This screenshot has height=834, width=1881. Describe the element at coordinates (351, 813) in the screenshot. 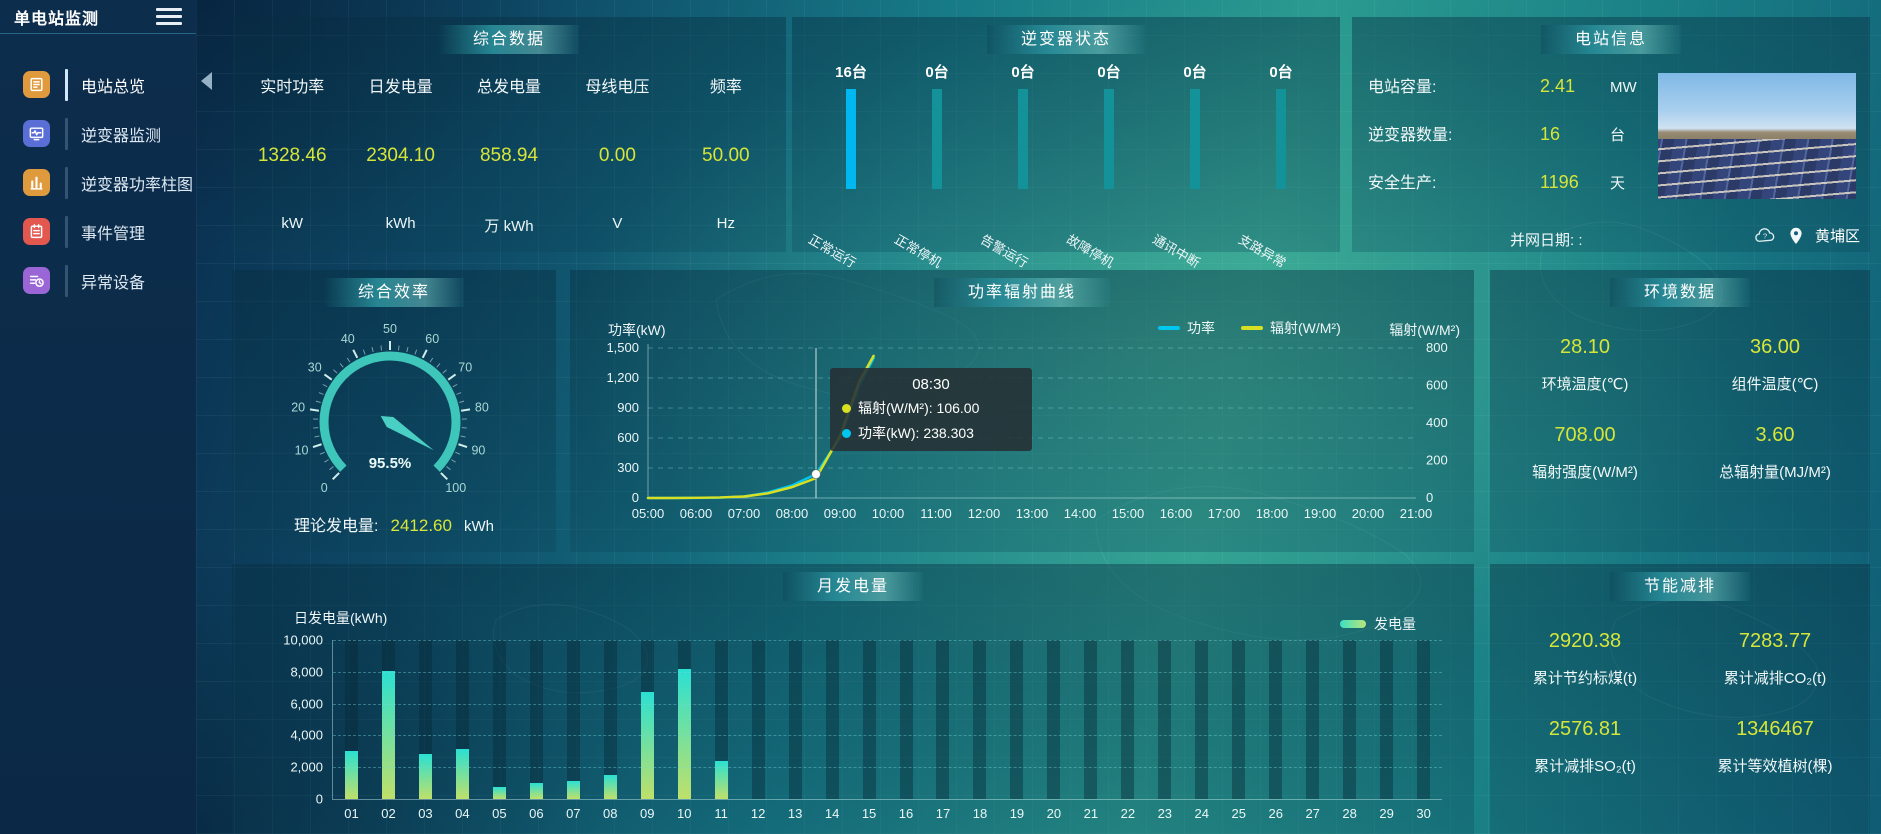

I see `x-tick-label: 01` at that location.